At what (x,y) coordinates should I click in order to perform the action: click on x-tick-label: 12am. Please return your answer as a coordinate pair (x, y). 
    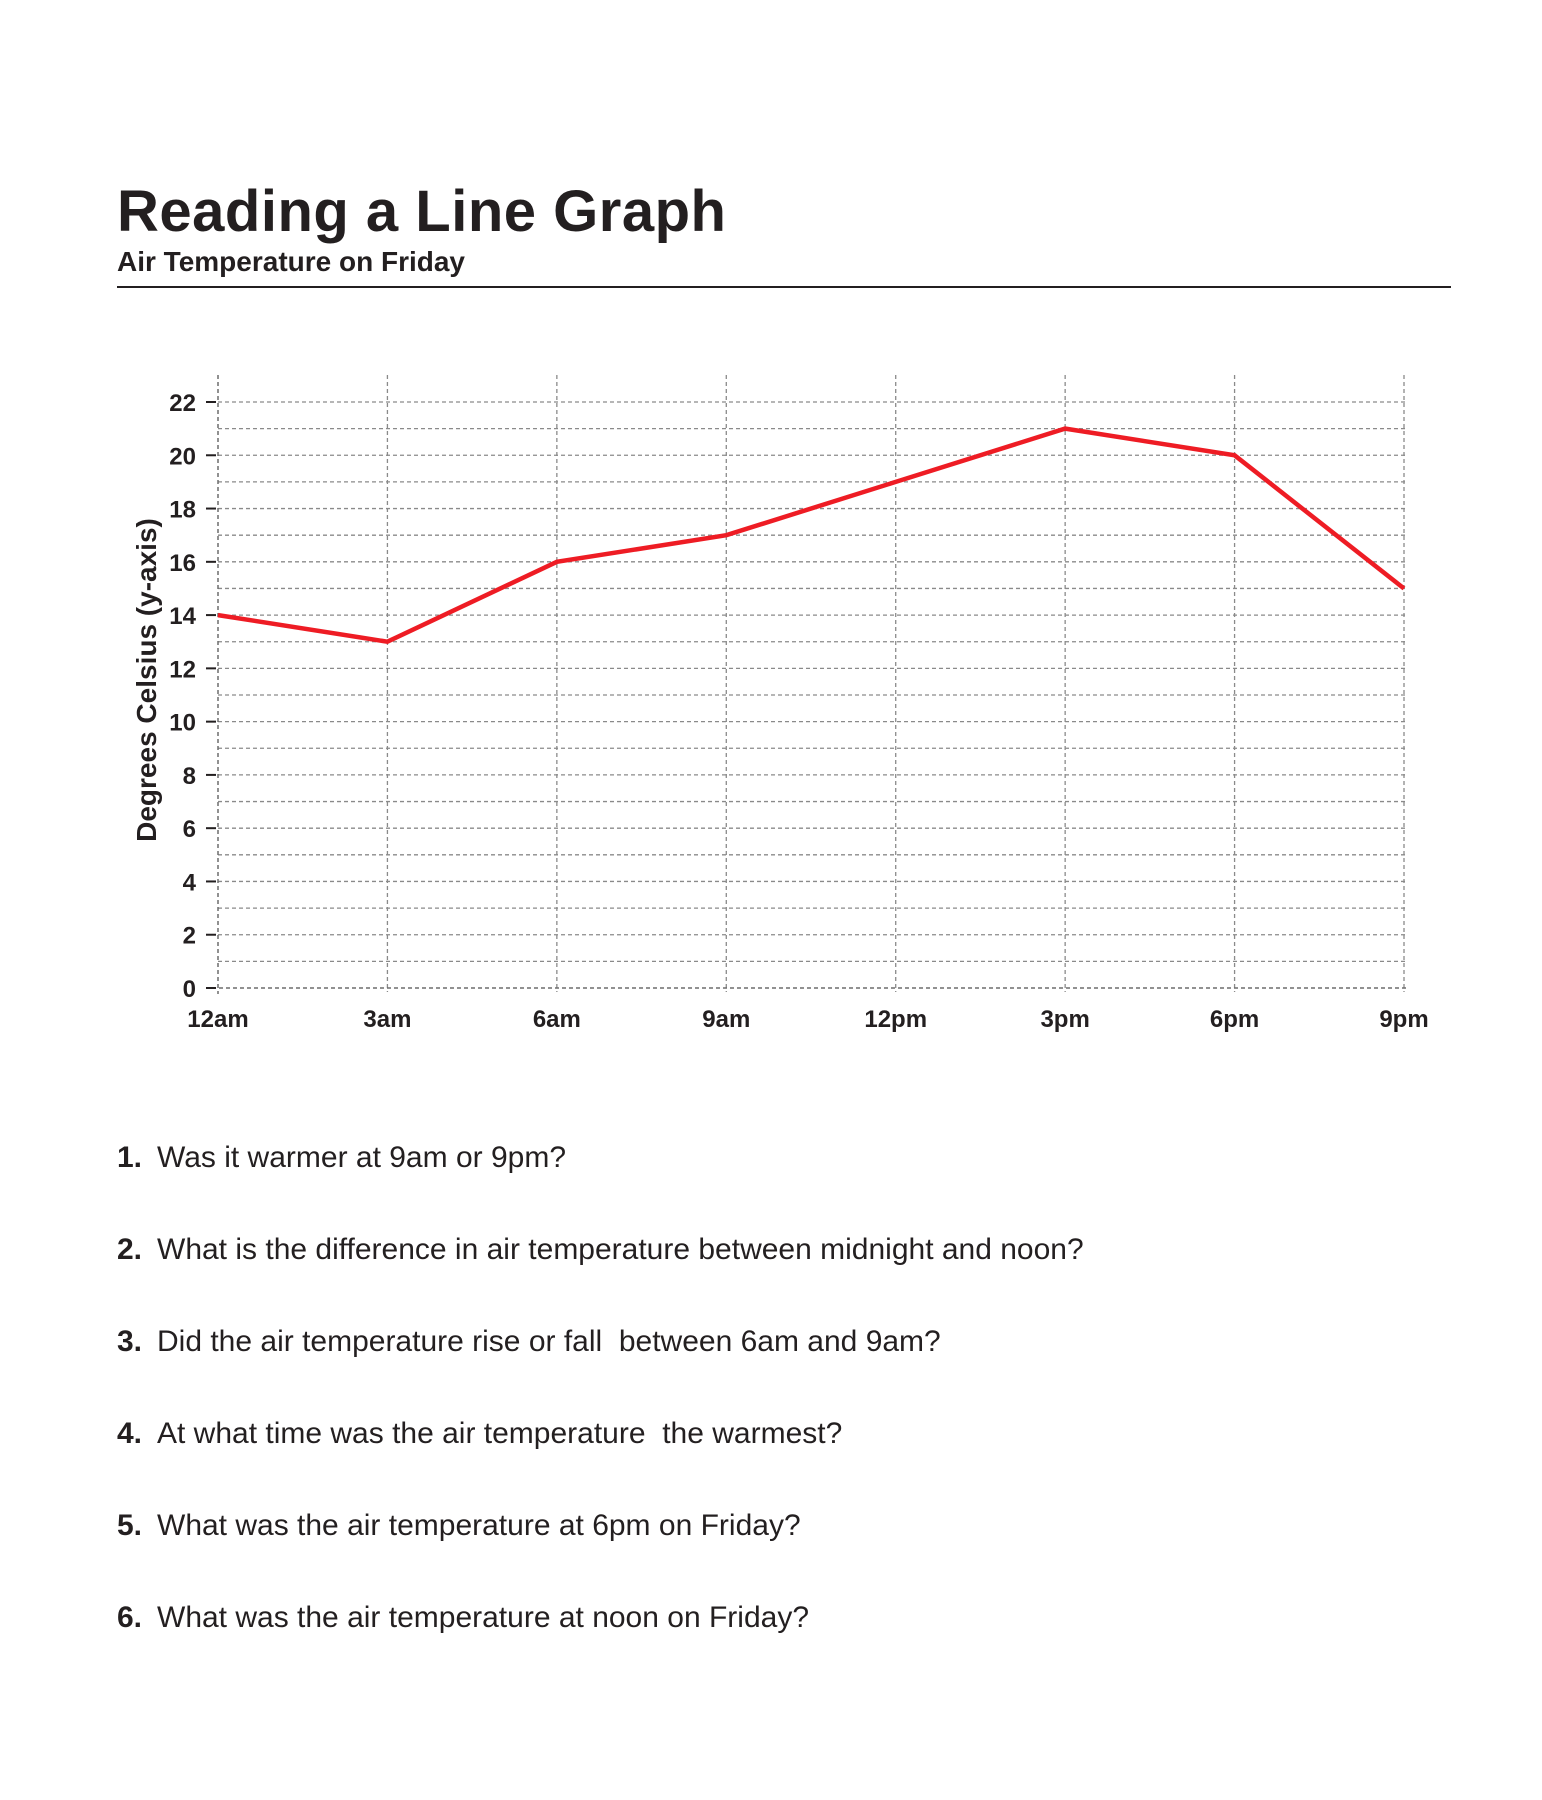
    Looking at the image, I should click on (217, 1019).